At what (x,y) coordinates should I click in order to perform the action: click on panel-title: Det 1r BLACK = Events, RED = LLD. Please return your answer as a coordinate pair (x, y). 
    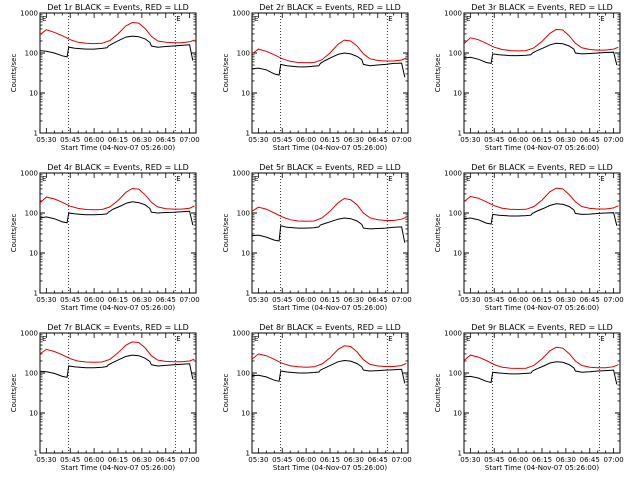
    Looking at the image, I should click on (118, 7).